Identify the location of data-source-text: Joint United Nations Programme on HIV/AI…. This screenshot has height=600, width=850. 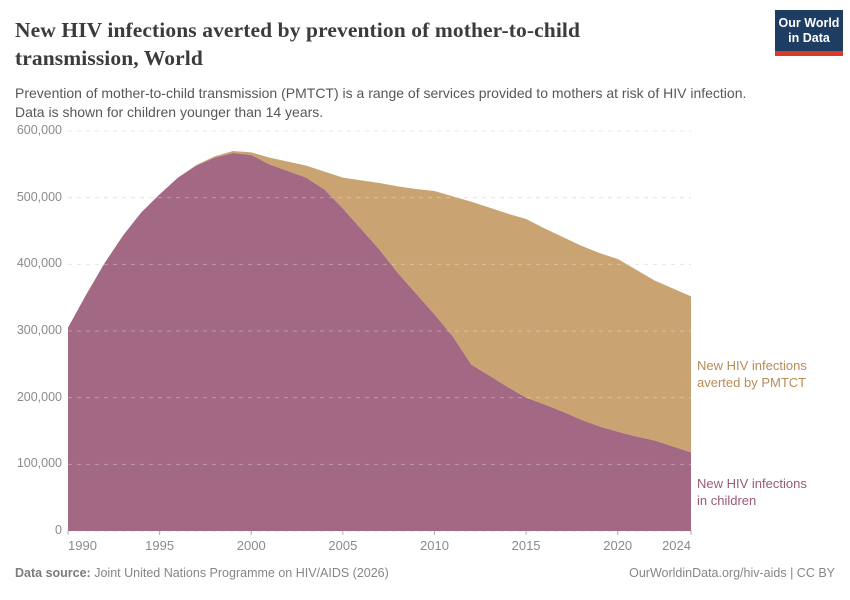
(241, 573).